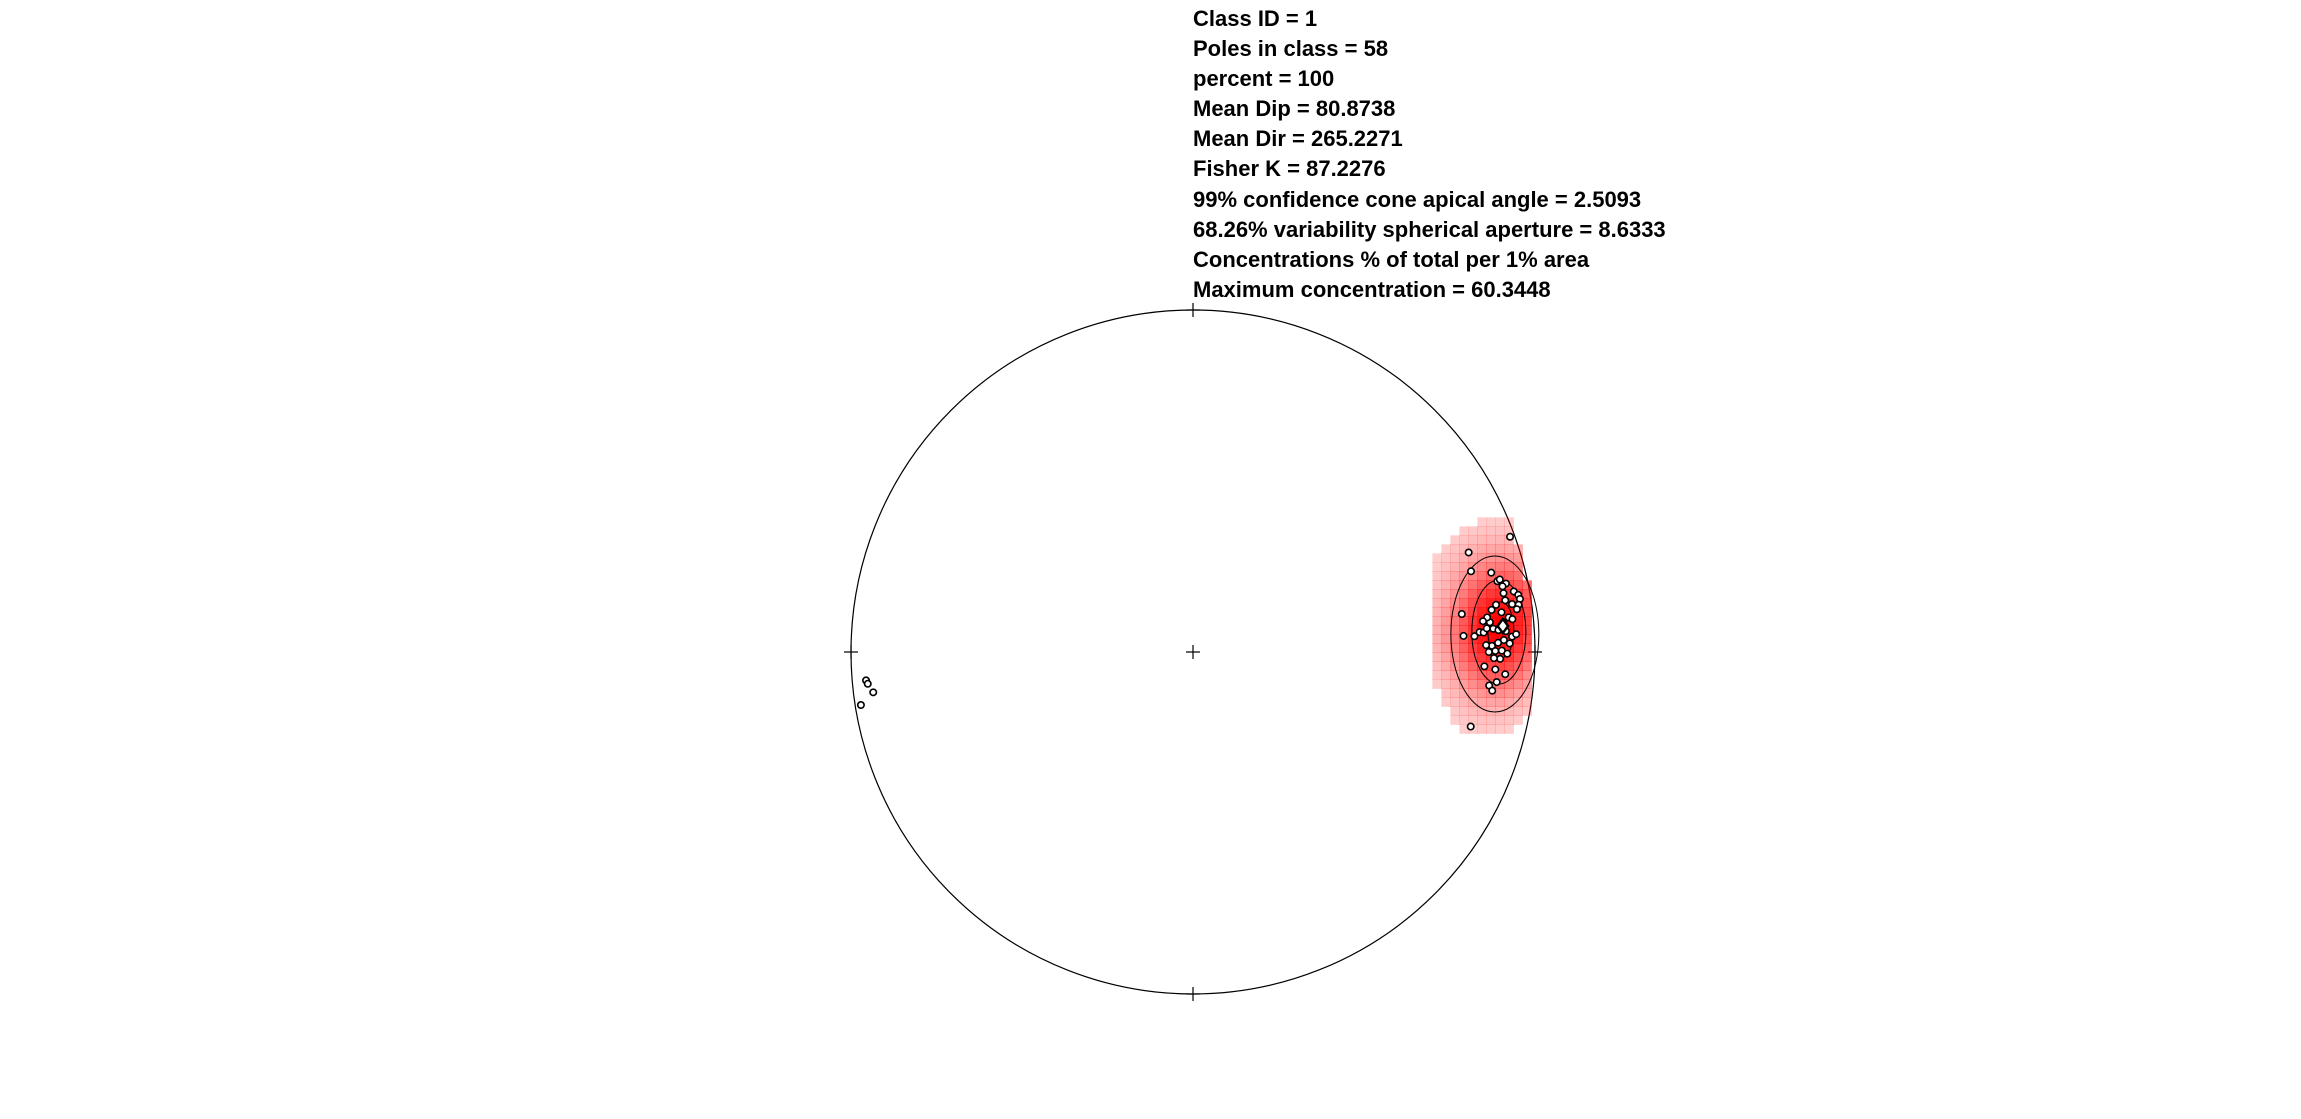 This screenshot has height=1119, width=2301. What do you see at coordinates (1190, 631) in the screenshot?
I see `pole-markers` at bounding box center [1190, 631].